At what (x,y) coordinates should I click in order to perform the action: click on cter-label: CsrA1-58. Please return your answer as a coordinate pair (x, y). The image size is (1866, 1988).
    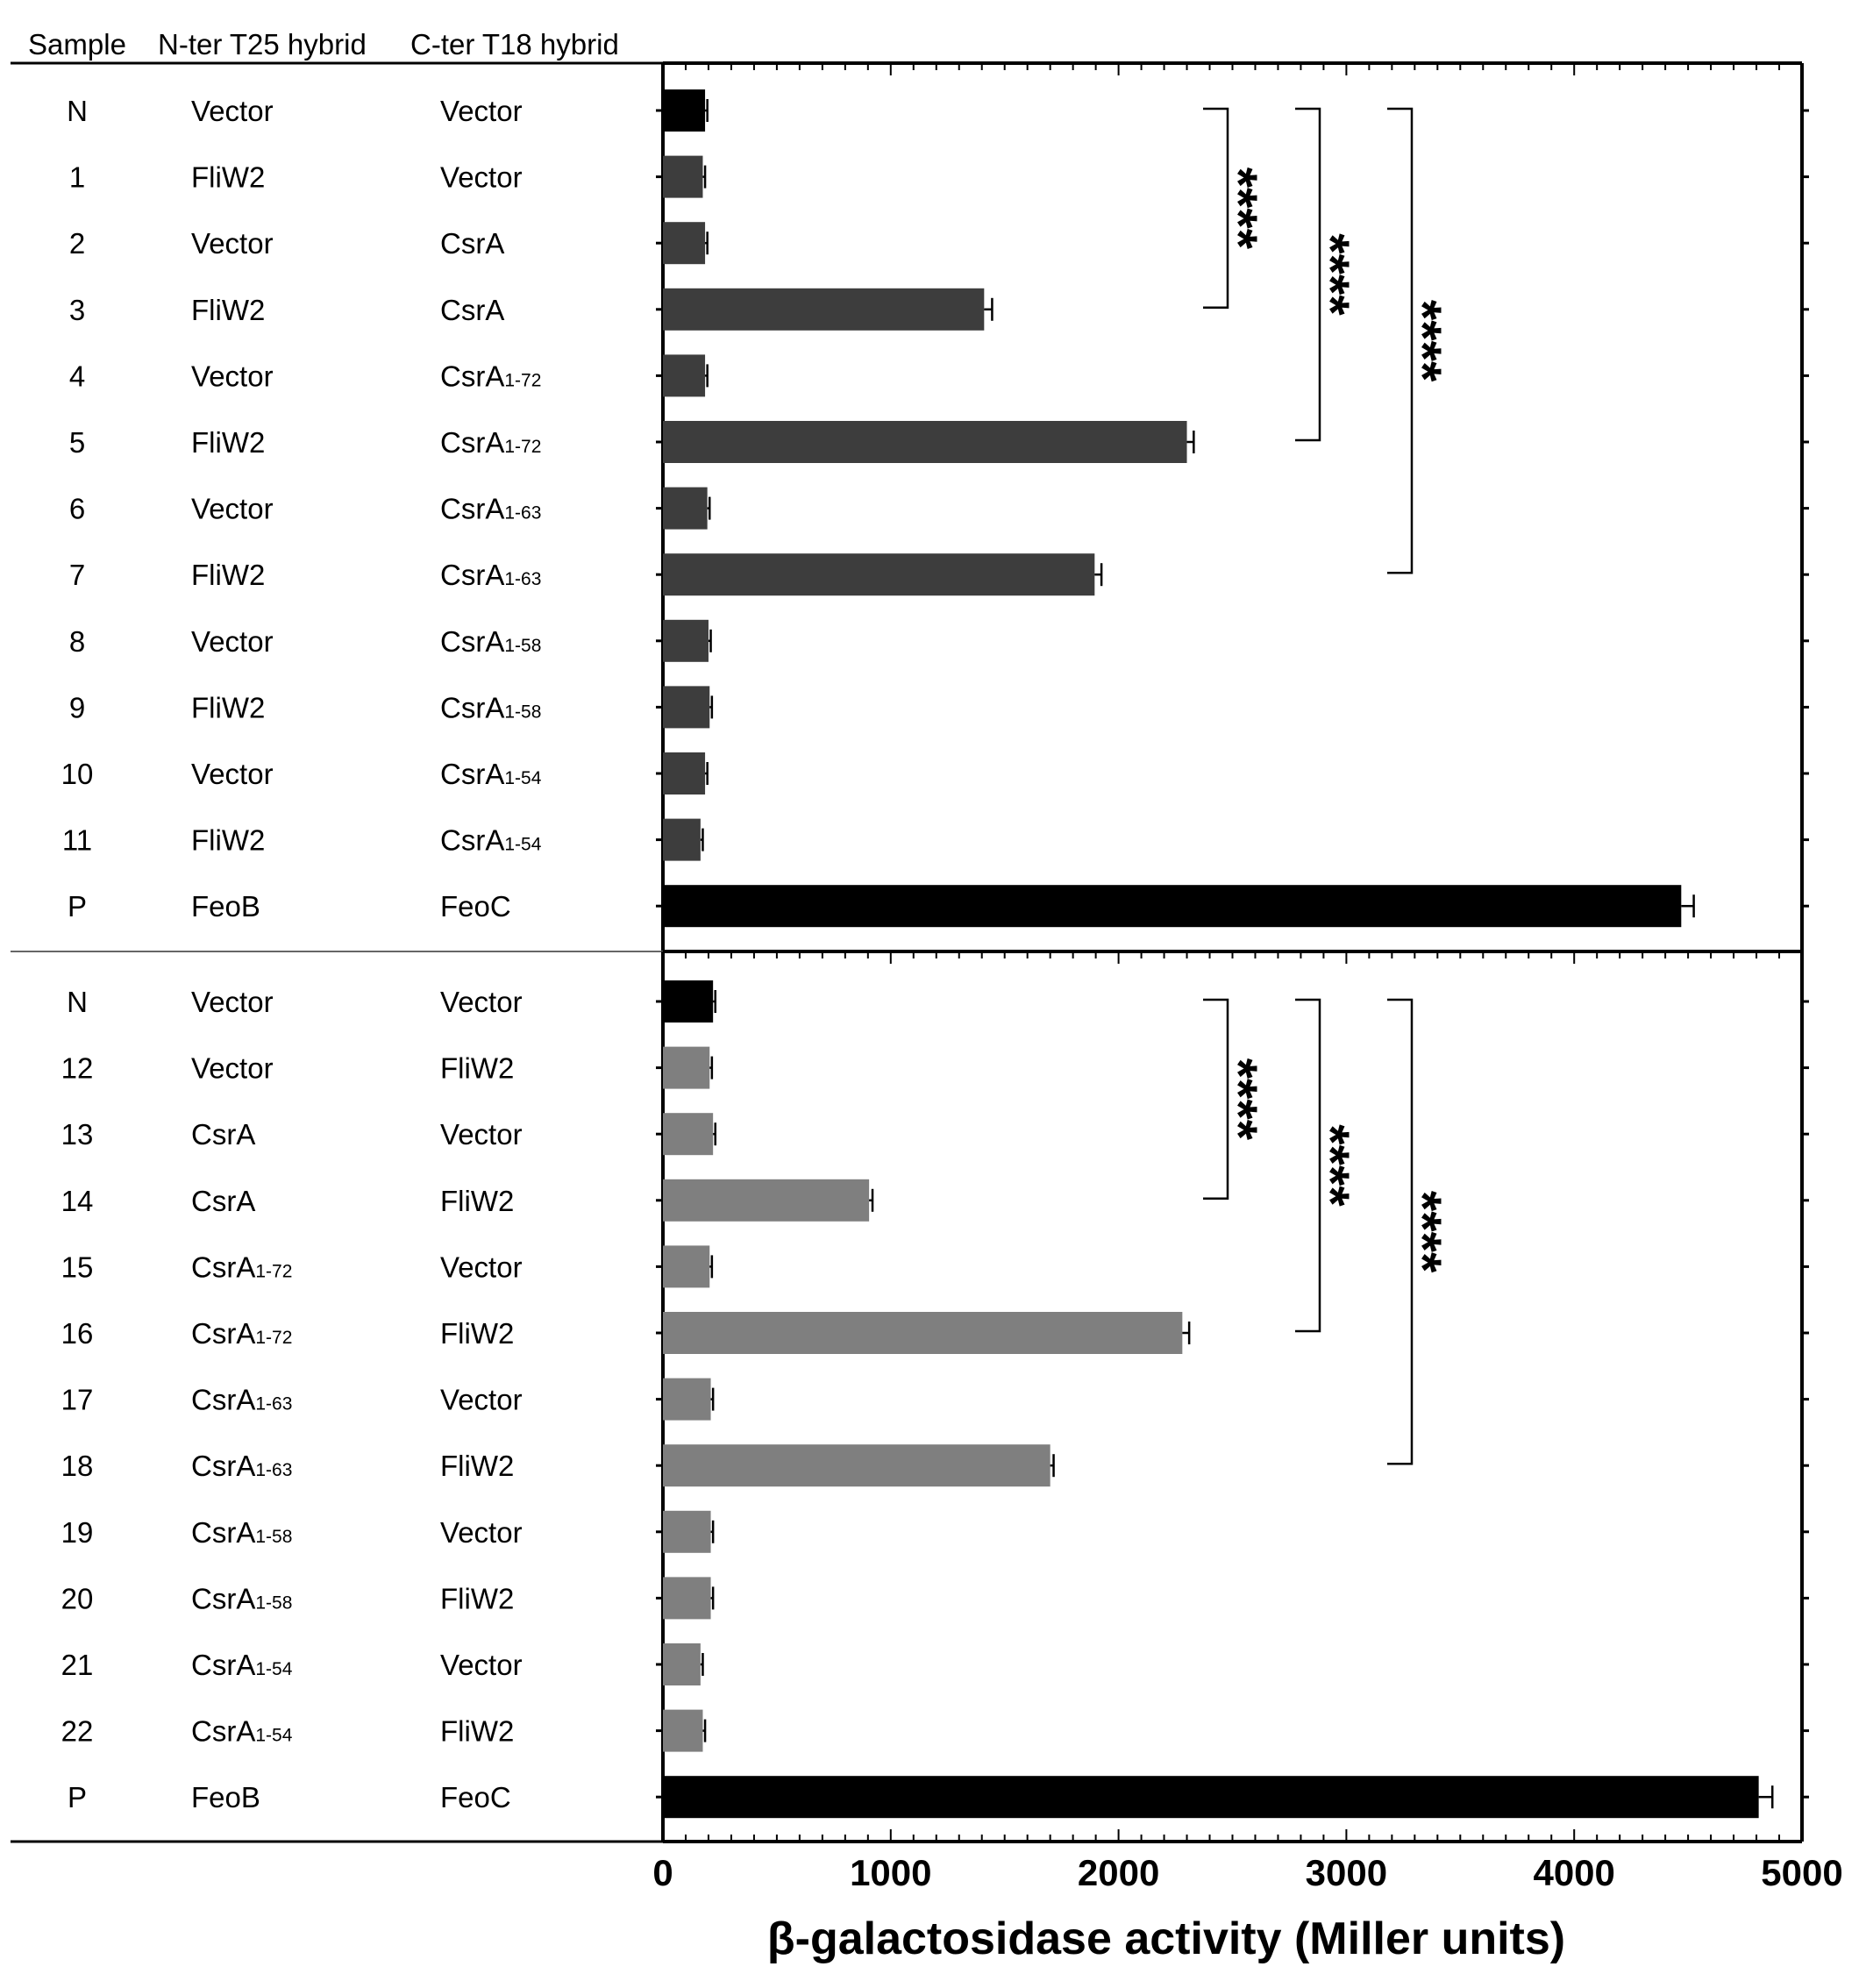
    Looking at the image, I should click on (490, 641).